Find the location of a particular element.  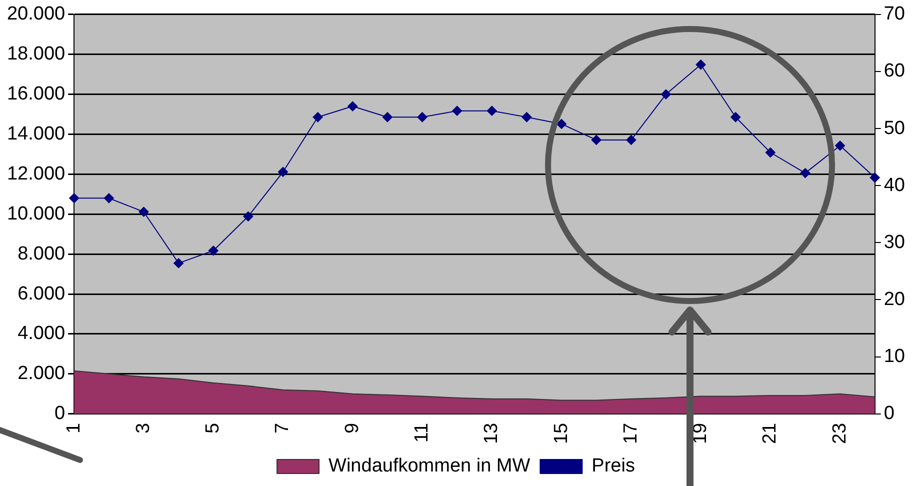

x-tick-label: 17 is located at coordinates (631, 433).